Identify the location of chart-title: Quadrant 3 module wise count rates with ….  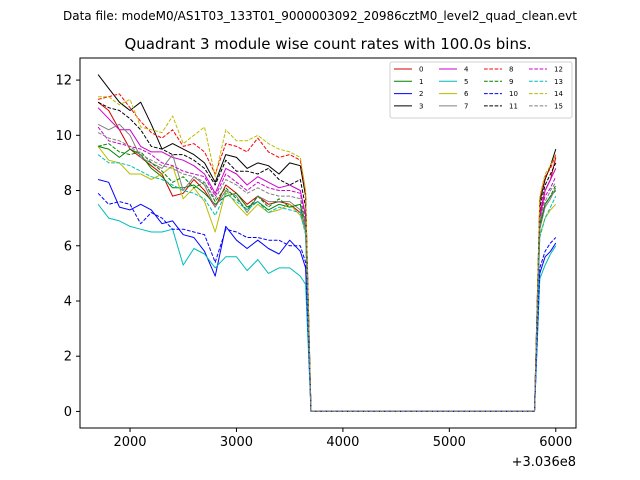
(327, 44).